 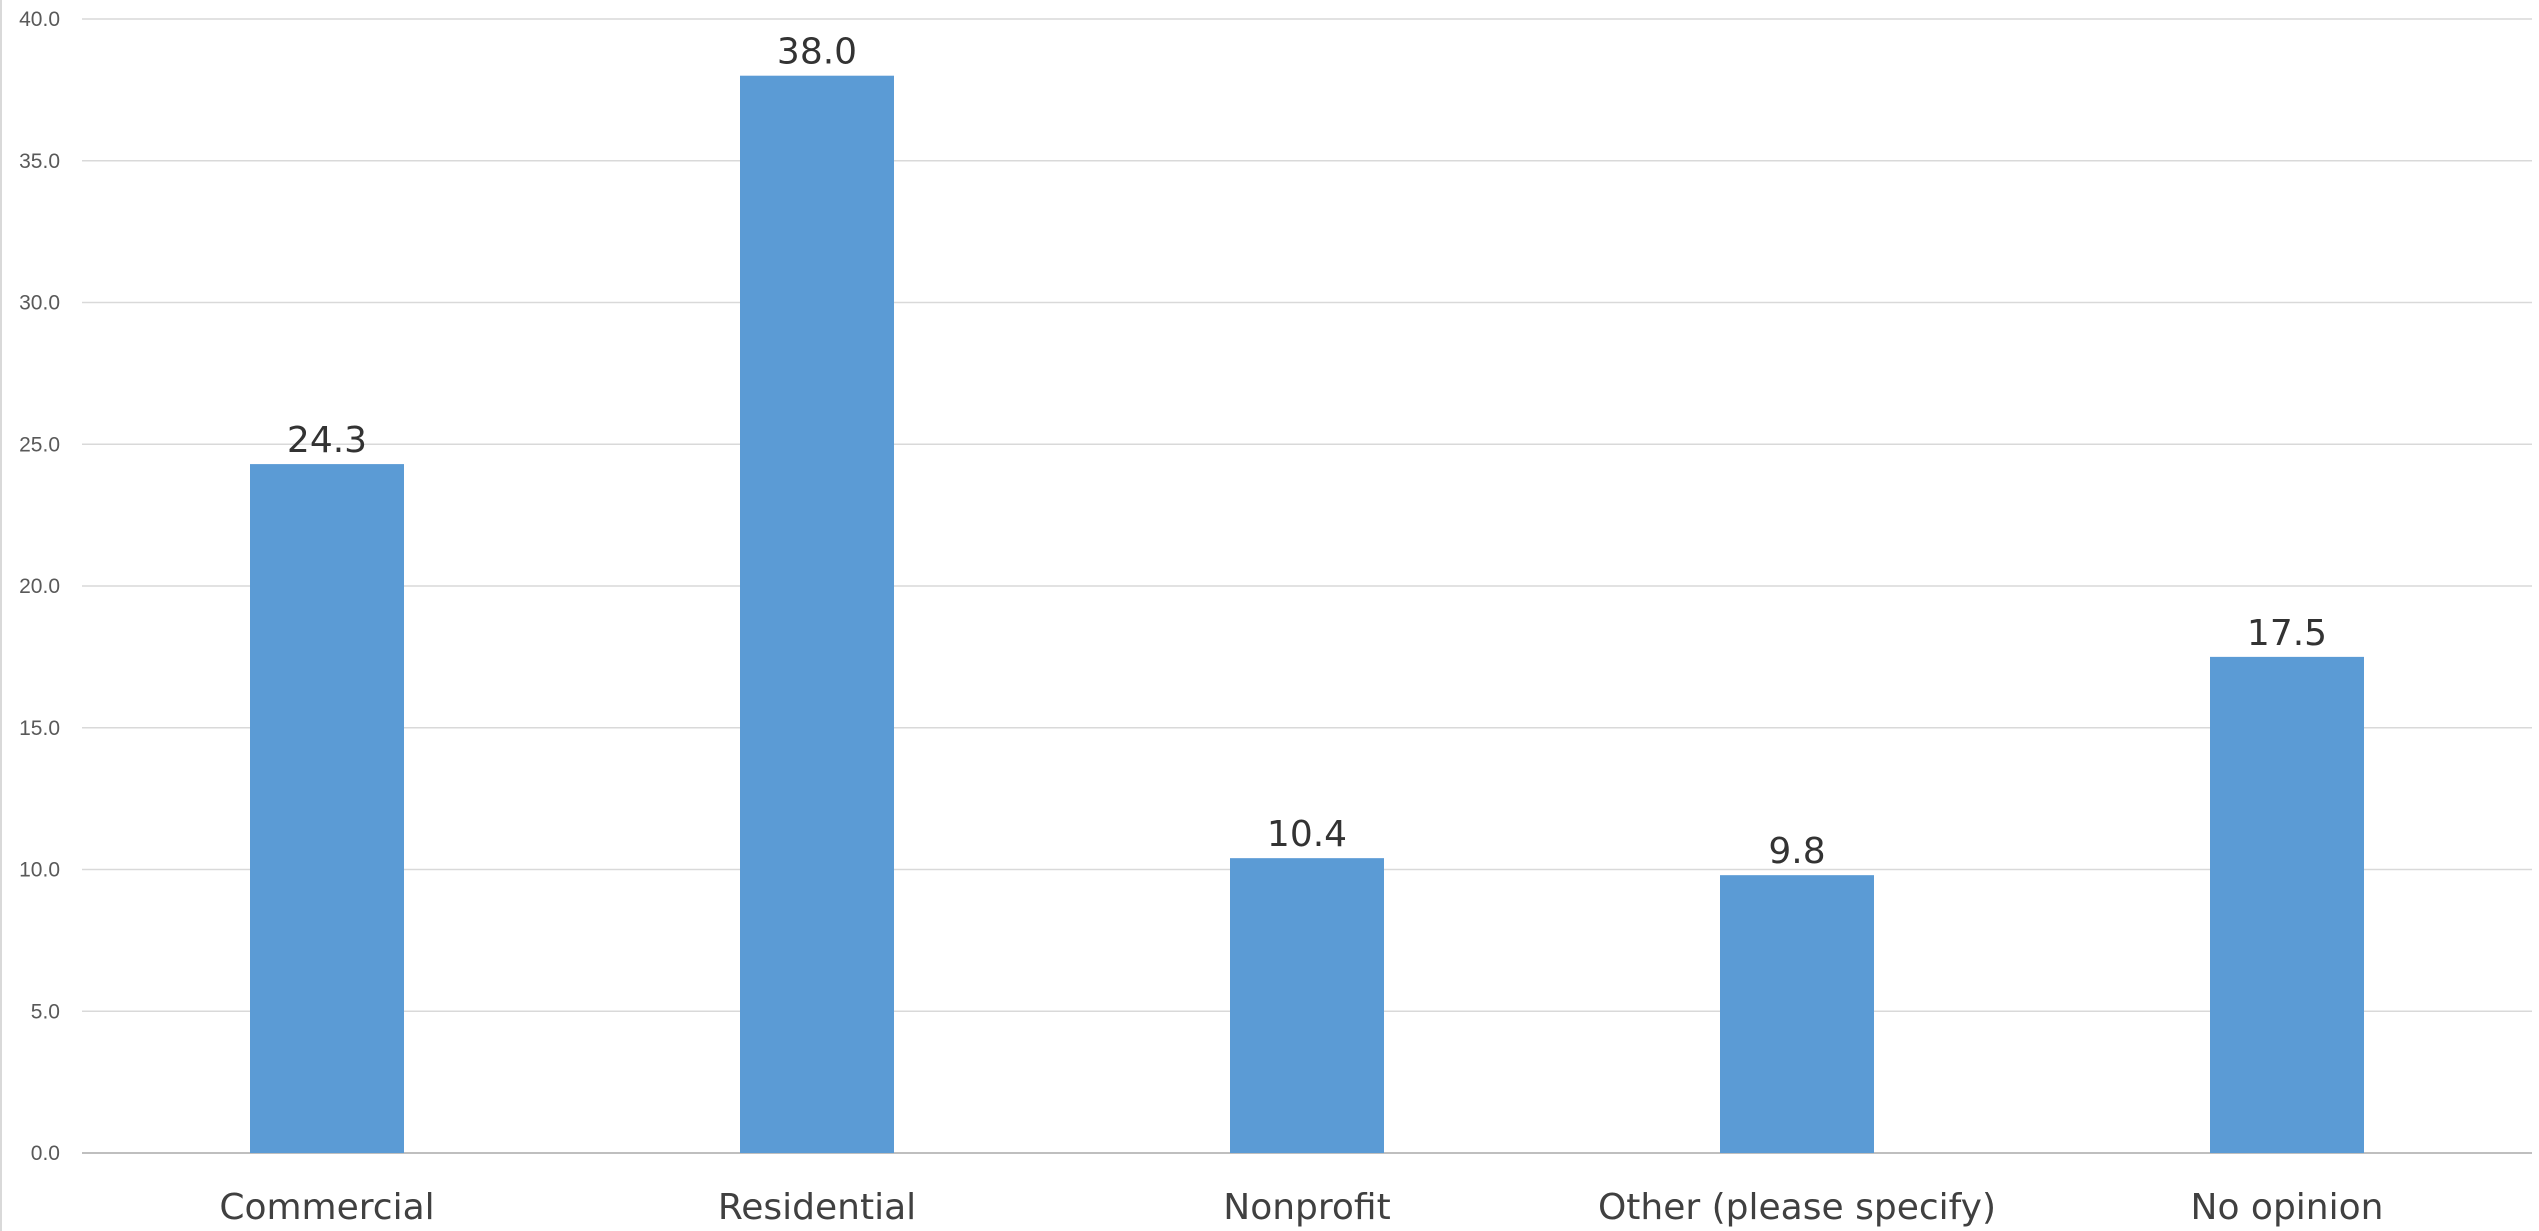 I want to click on y-tick-label: 30.0, so click(x=39, y=303).